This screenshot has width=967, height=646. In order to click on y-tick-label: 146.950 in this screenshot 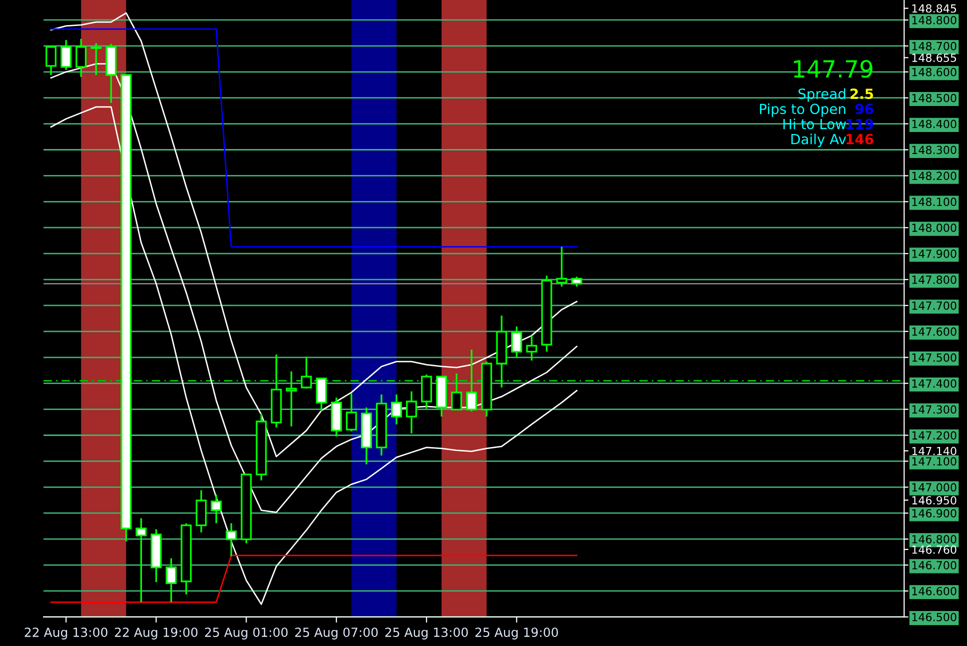, I will do `click(934, 500)`.